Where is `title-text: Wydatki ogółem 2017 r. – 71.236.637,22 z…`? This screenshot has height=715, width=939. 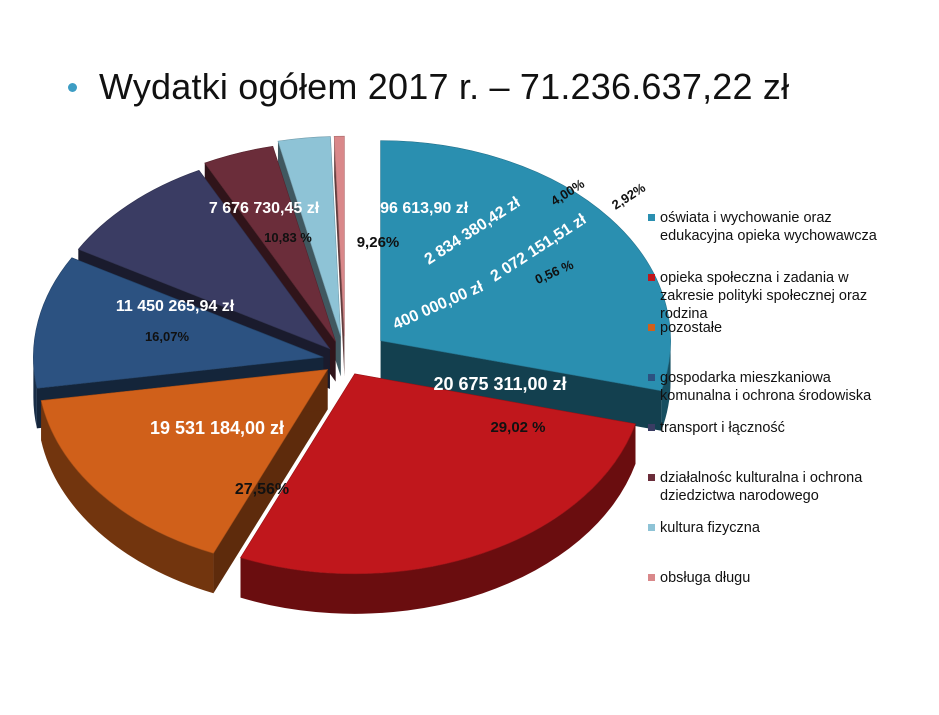
title-text: Wydatki ogółem 2017 r. – 71.236.637,22 z… is located at coordinates (444, 86).